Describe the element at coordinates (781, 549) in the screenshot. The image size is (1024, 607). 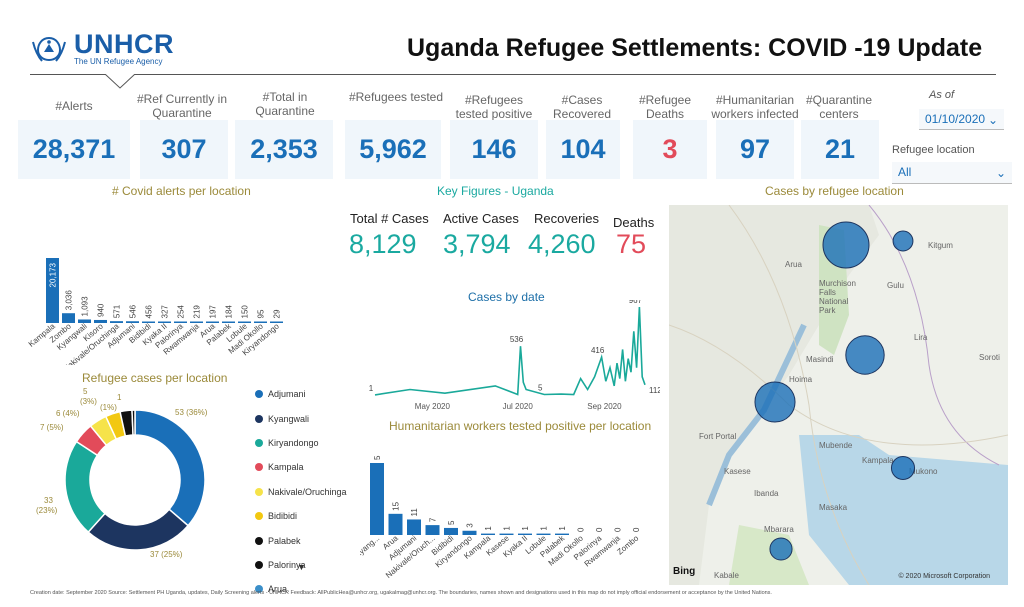
I see `map-bubble-nakivale-oruchinga` at that location.